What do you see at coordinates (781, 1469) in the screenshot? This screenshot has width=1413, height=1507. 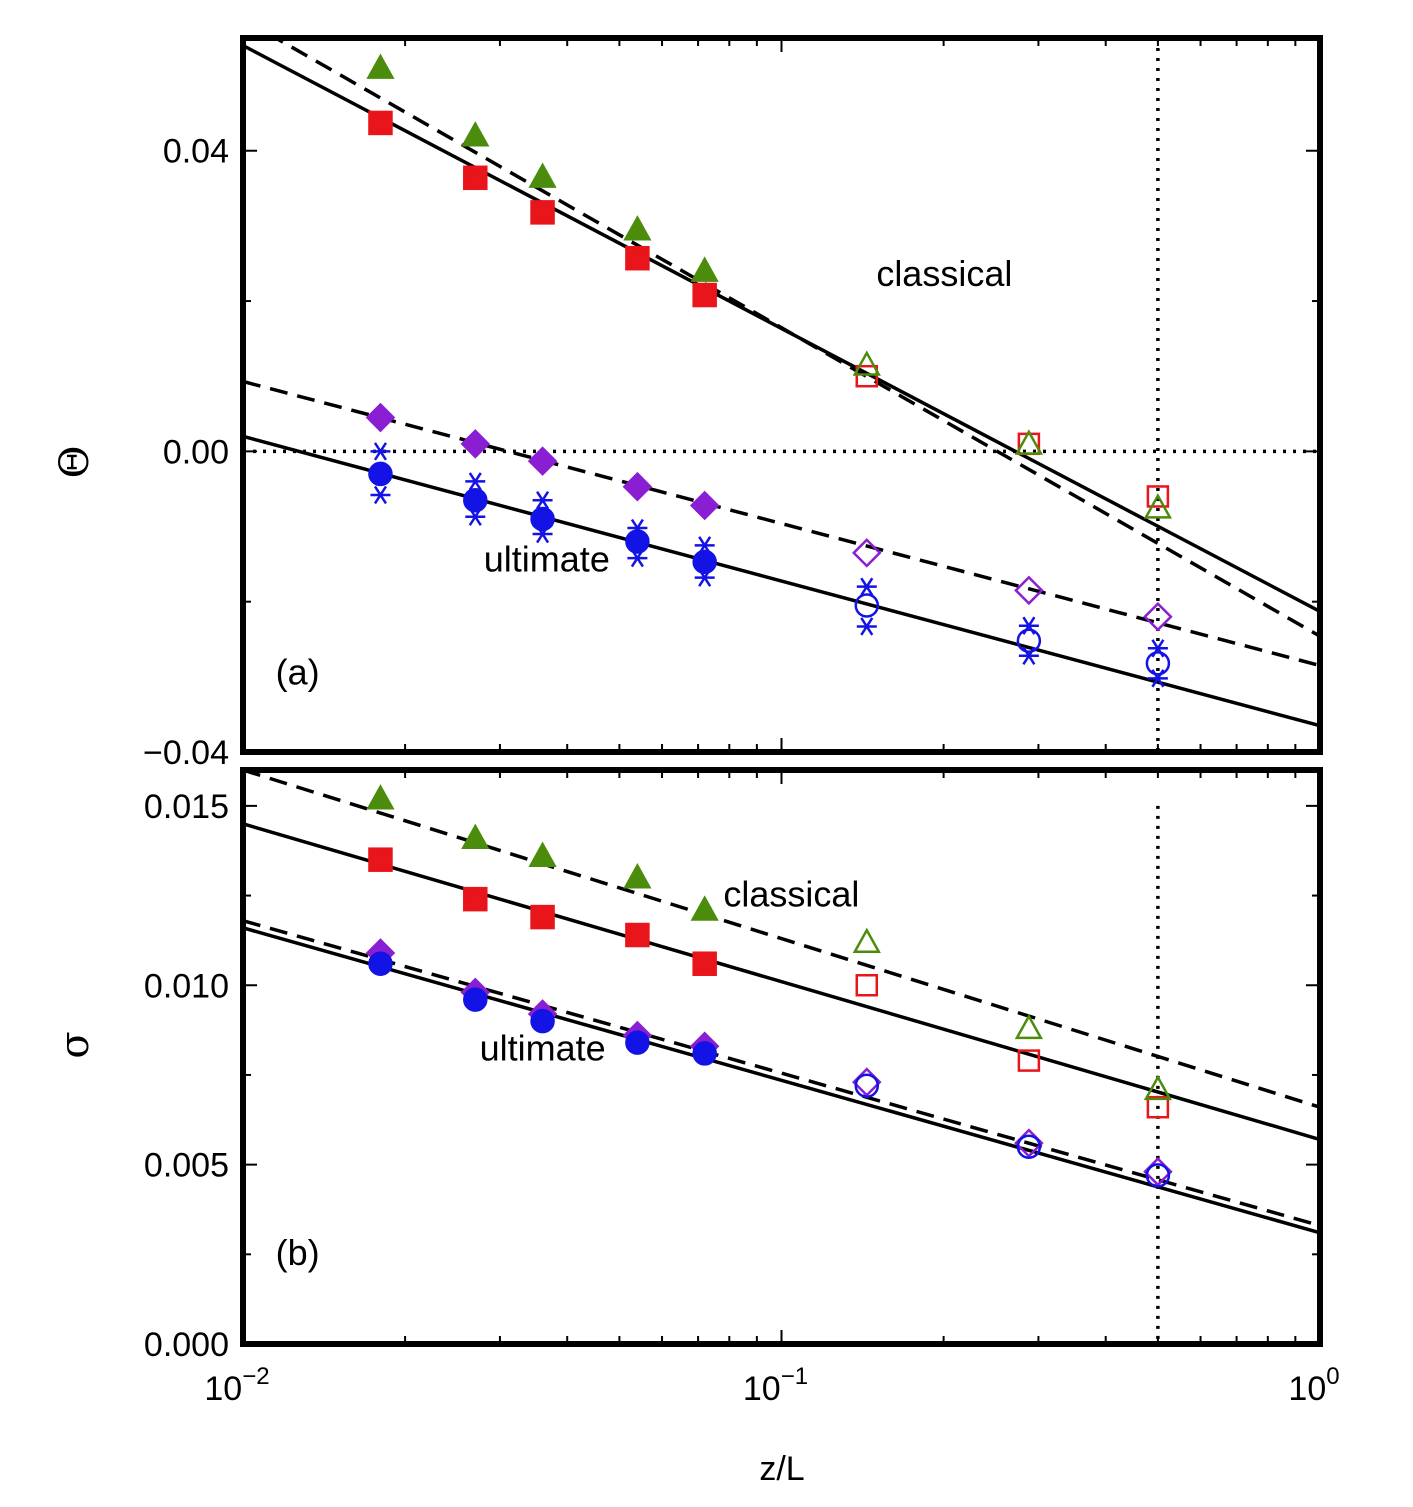 I see `x-axis-label: z/L` at bounding box center [781, 1469].